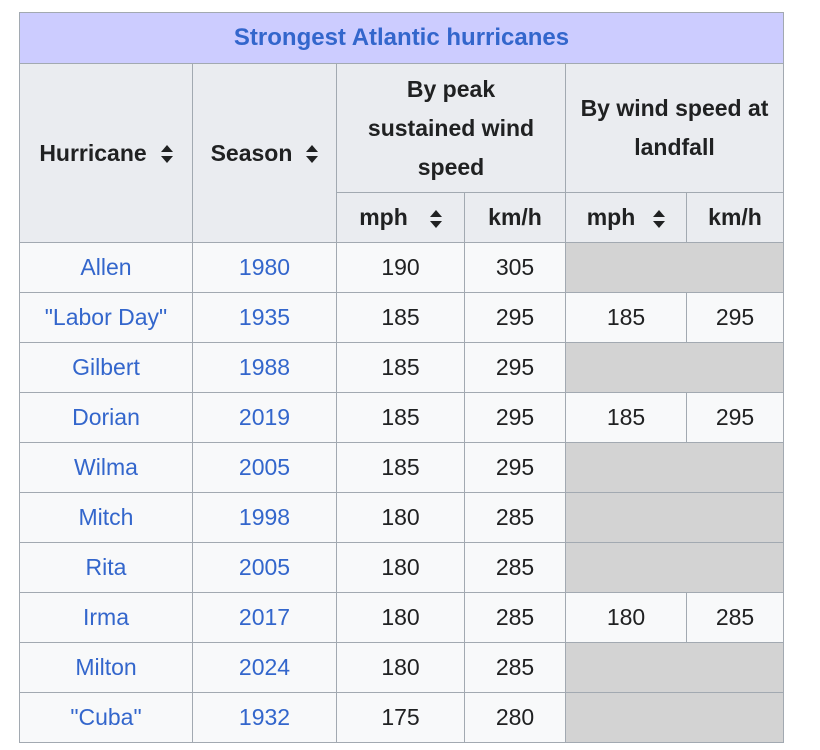  Describe the element at coordinates (106, 667) in the screenshot. I see `hurricane-name-link: Milton` at that location.